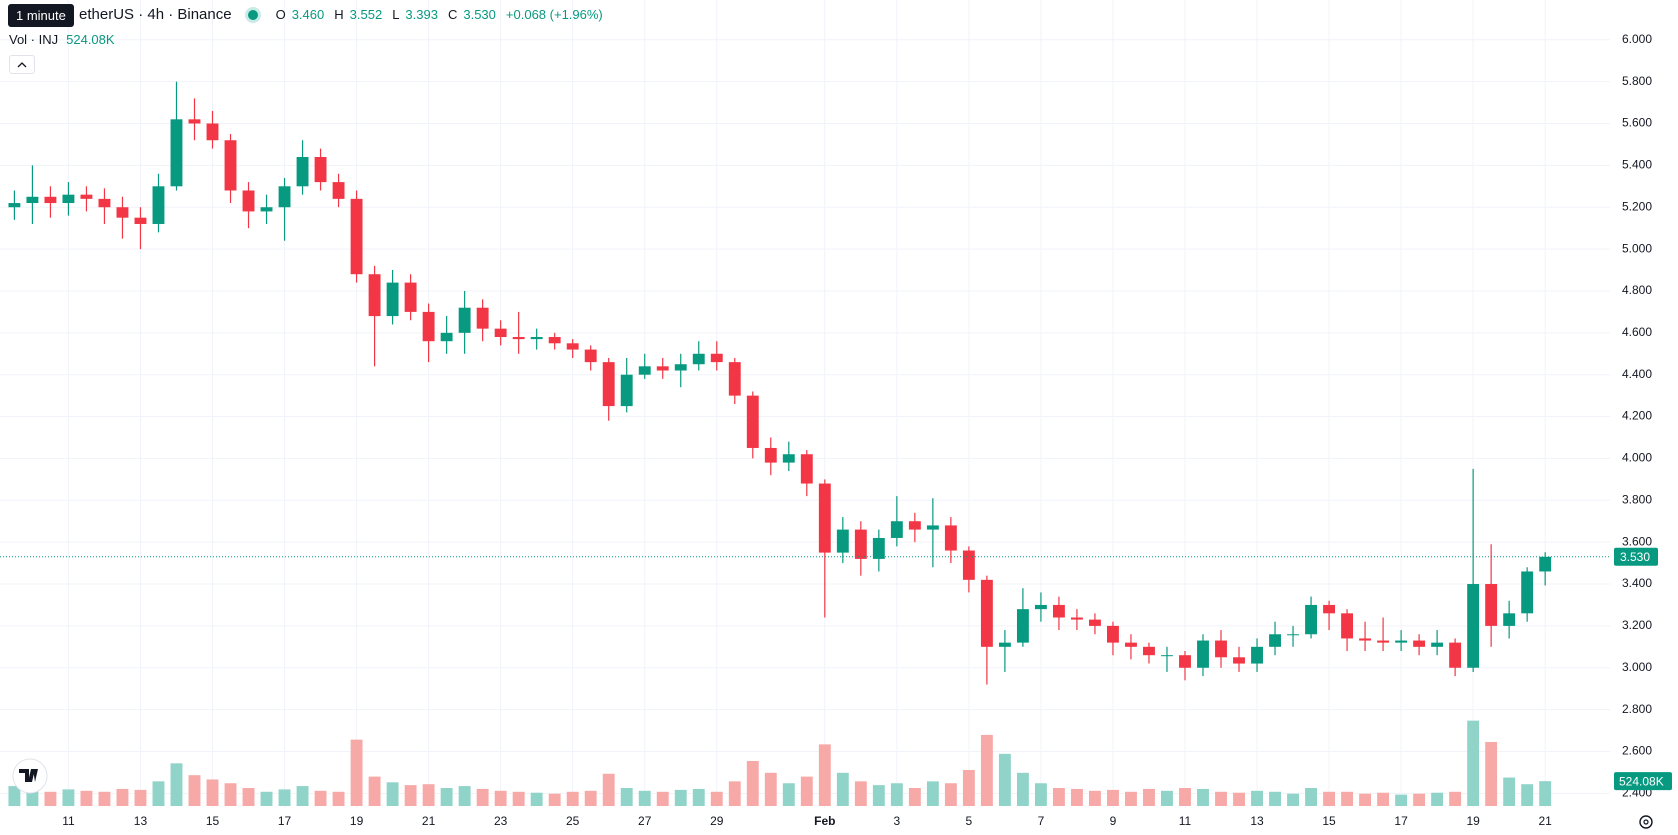  Describe the element at coordinates (1637, 332) in the screenshot. I see `y-tick-label: 4.600` at that location.